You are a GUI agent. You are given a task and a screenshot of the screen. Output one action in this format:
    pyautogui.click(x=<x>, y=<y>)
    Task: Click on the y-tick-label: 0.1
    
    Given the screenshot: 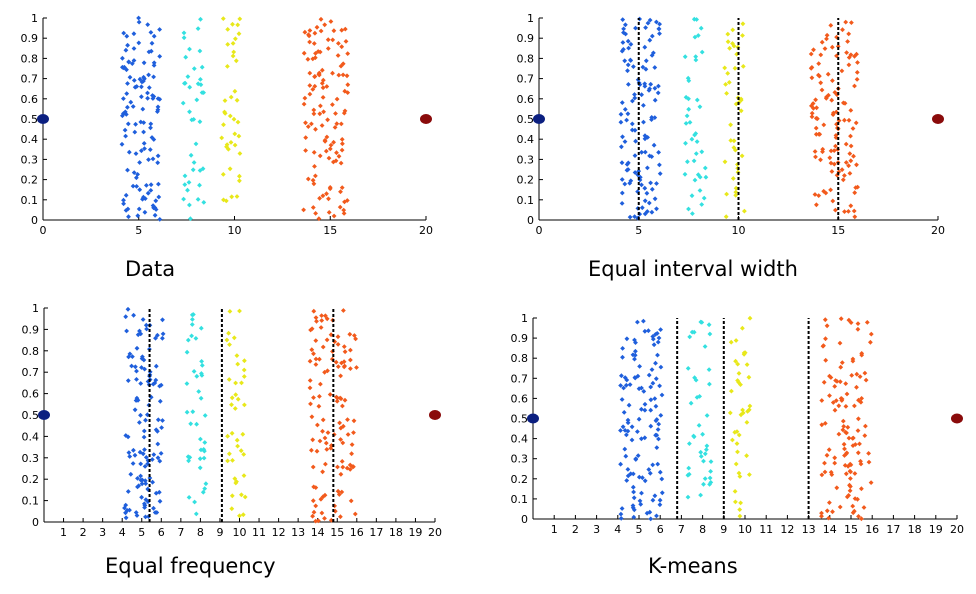 What is the action you would take?
    pyautogui.click(x=526, y=200)
    